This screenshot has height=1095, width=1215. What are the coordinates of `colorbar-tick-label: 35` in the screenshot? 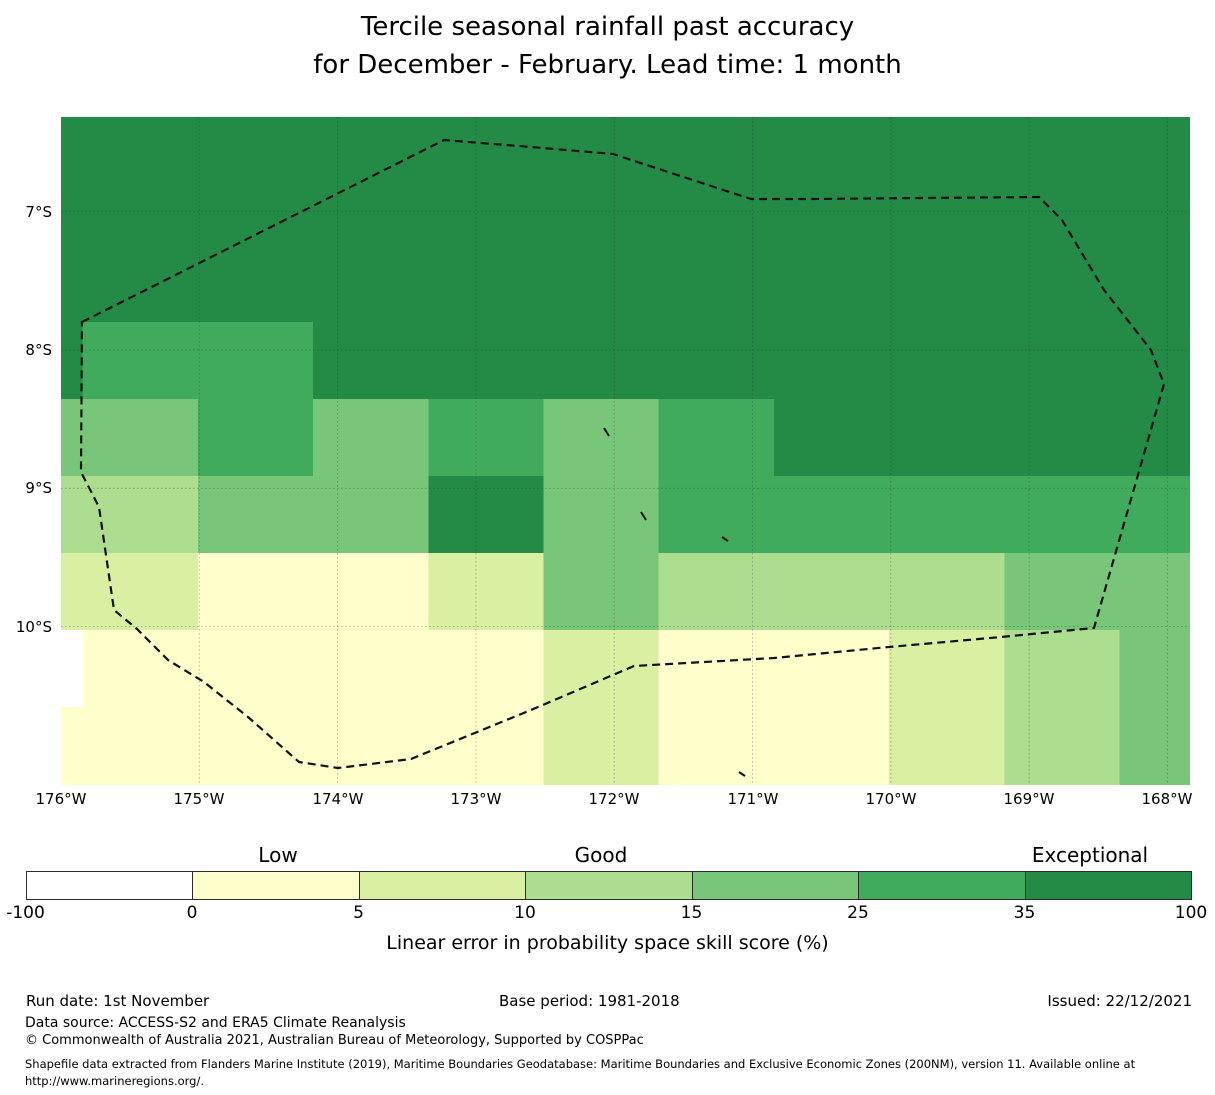 It's located at (1024, 913).